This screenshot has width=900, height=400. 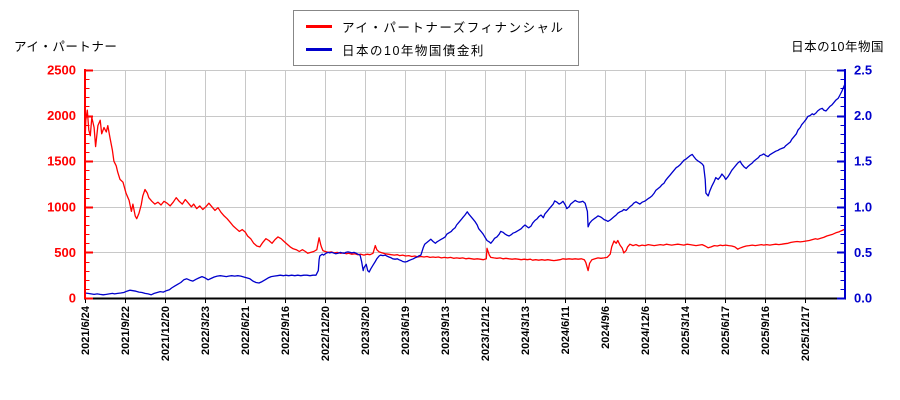 What do you see at coordinates (86, 330) in the screenshot?
I see `x-tick-label: 2021/6/24` at bounding box center [86, 330].